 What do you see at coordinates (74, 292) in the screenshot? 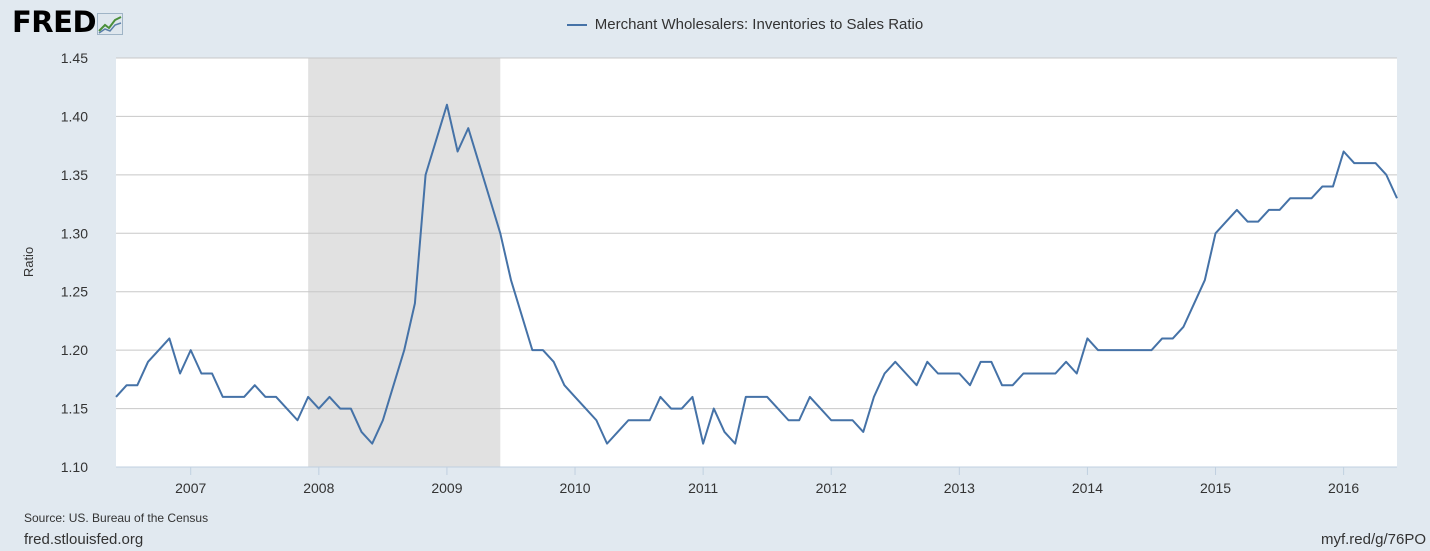
I see `y-tick-label: 1.25` at bounding box center [74, 292].